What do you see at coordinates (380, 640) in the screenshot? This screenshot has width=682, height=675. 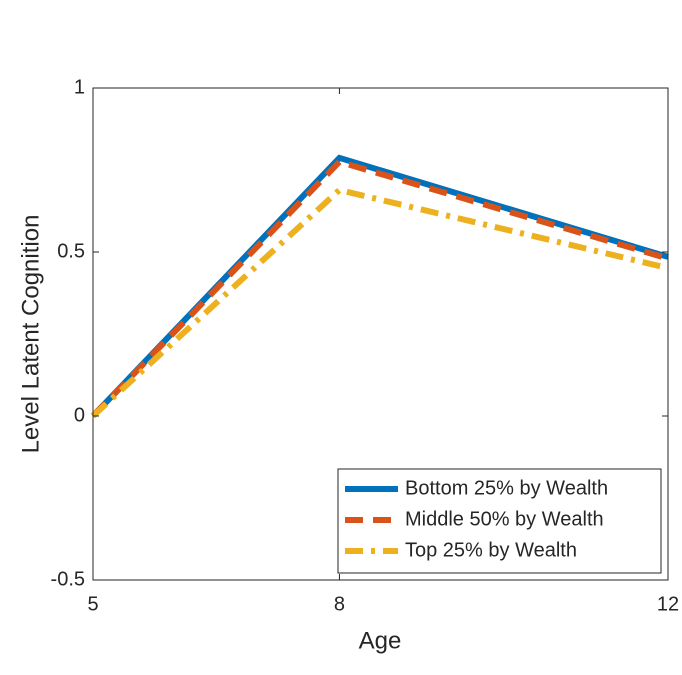 I see `x-axis-label: Age` at bounding box center [380, 640].